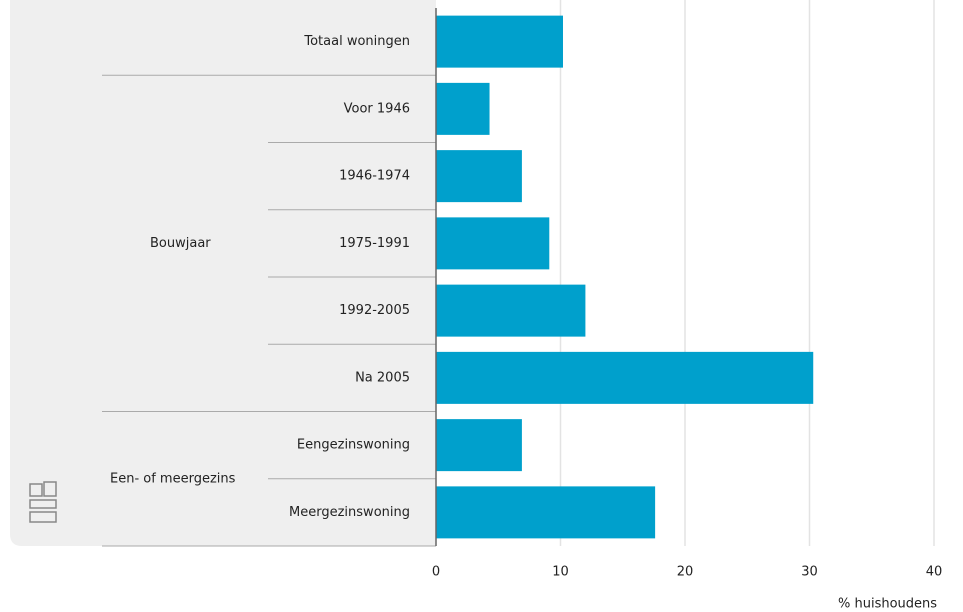  Describe the element at coordinates (887, 604) in the screenshot. I see `x-axis-label: % huishoudens` at that location.